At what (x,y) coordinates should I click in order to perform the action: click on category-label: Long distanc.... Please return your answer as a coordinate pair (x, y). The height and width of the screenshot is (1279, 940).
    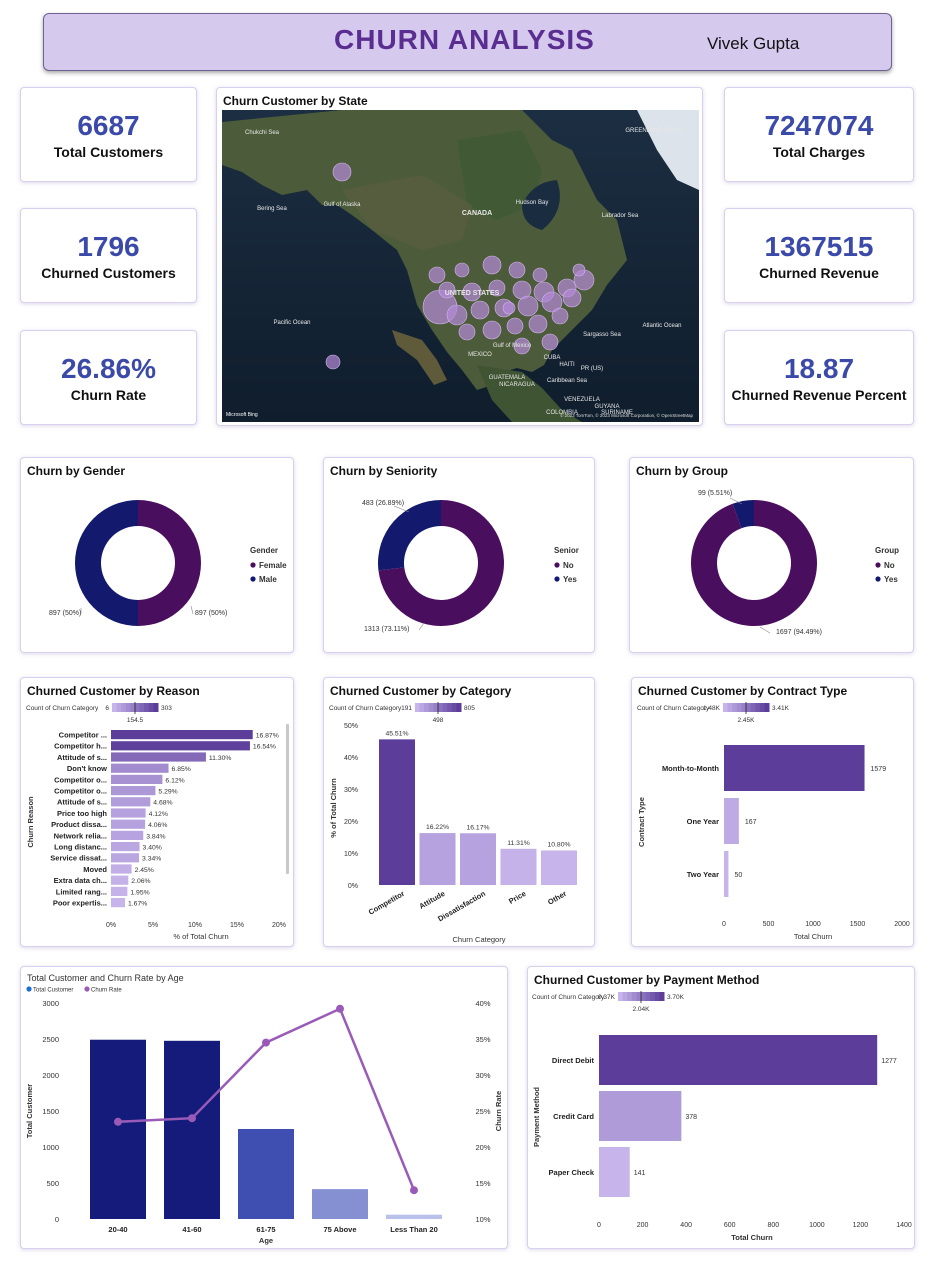
    Looking at the image, I should click on (80, 847).